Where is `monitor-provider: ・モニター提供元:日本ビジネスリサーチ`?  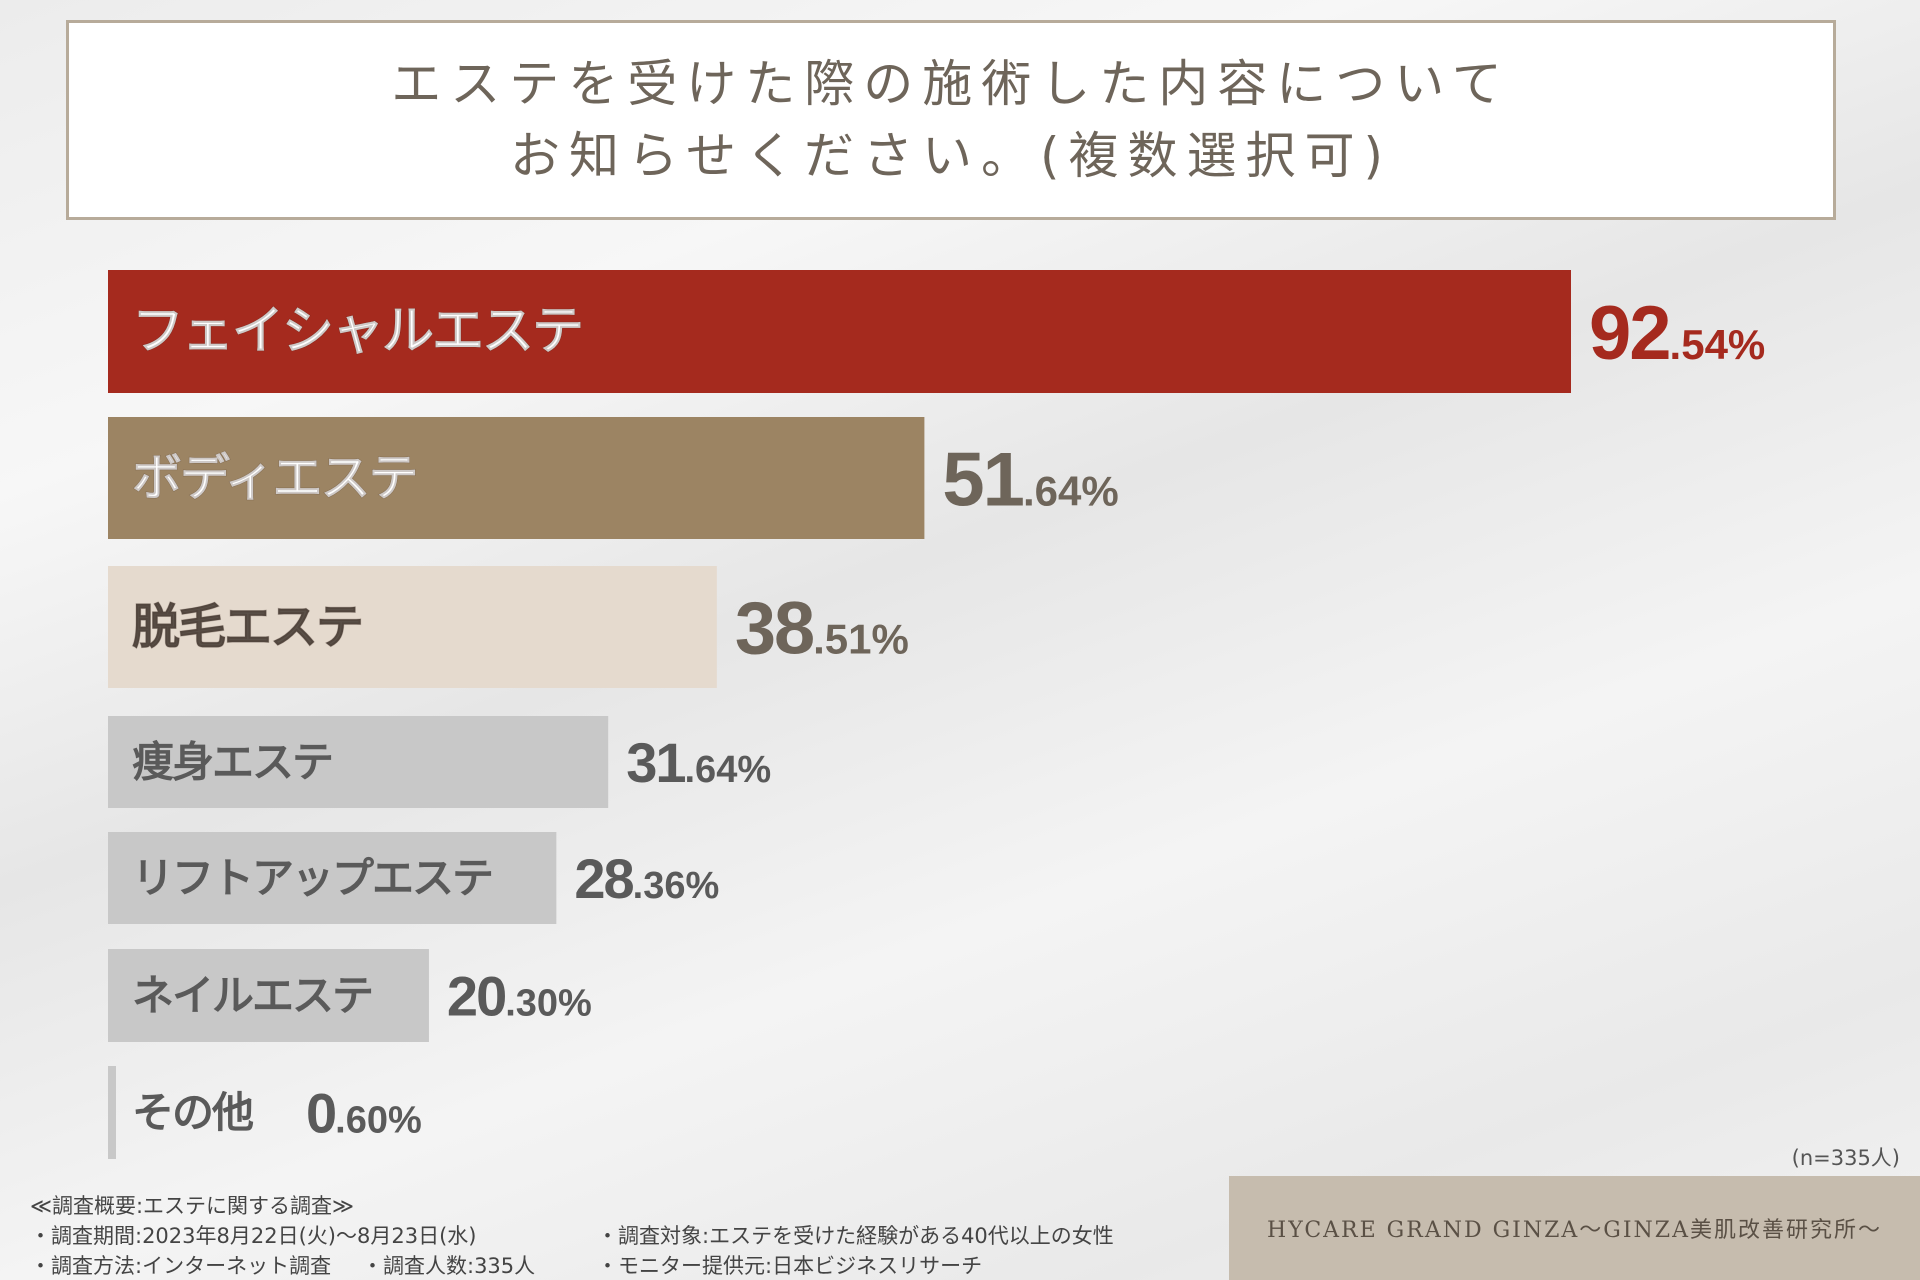 monitor-provider: ・モニター提供元:日本ビジネスリサーチ is located at coordinates (790, 1266).